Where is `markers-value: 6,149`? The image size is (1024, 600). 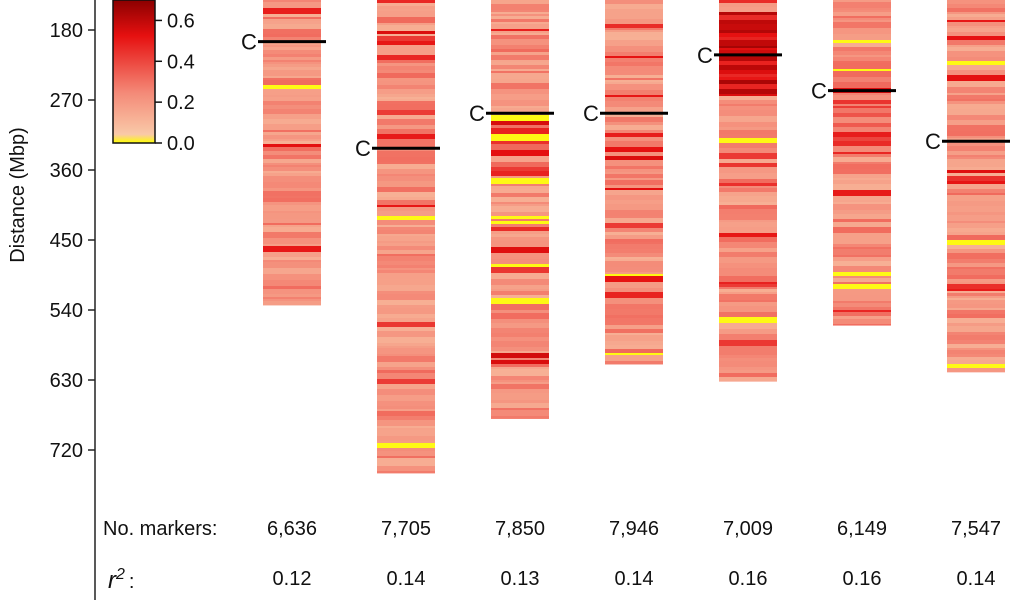 markers-value: 6,149 is located at coordinates (862, 529).